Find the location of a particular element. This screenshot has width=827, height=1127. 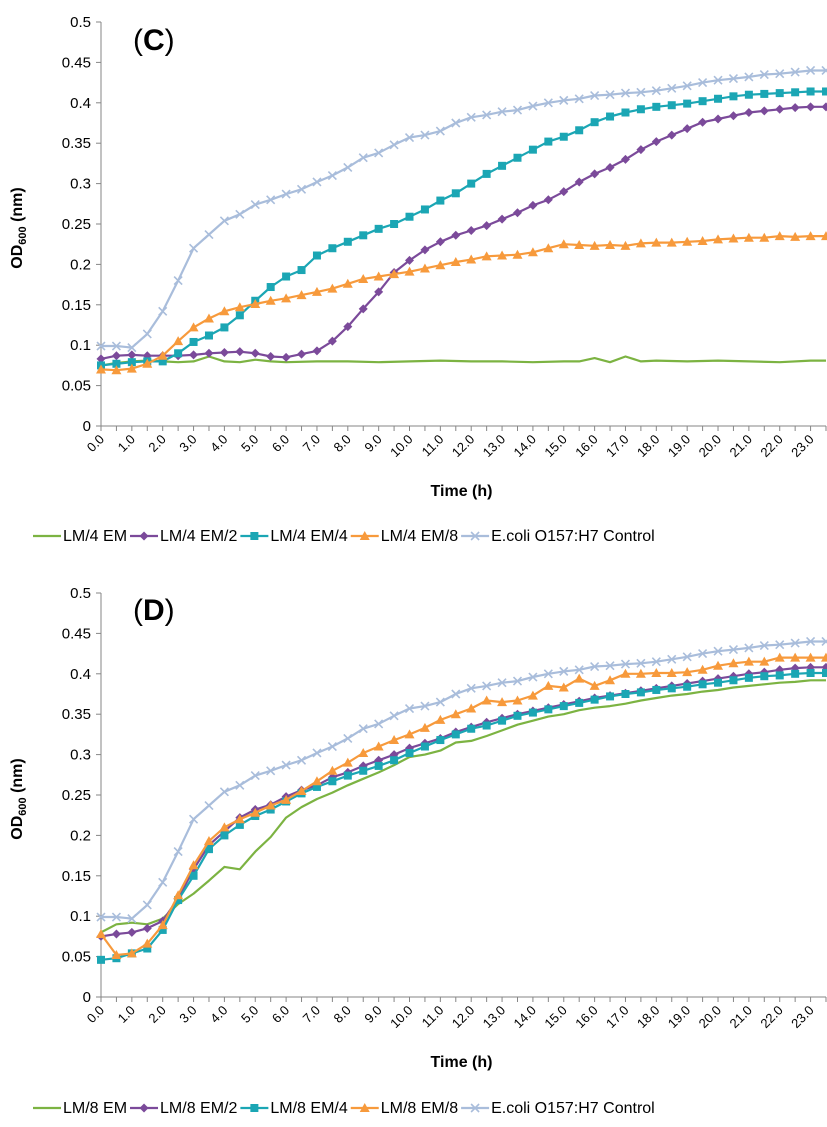

x-tick-label: 13.0 is located at coordinates (494, 446).